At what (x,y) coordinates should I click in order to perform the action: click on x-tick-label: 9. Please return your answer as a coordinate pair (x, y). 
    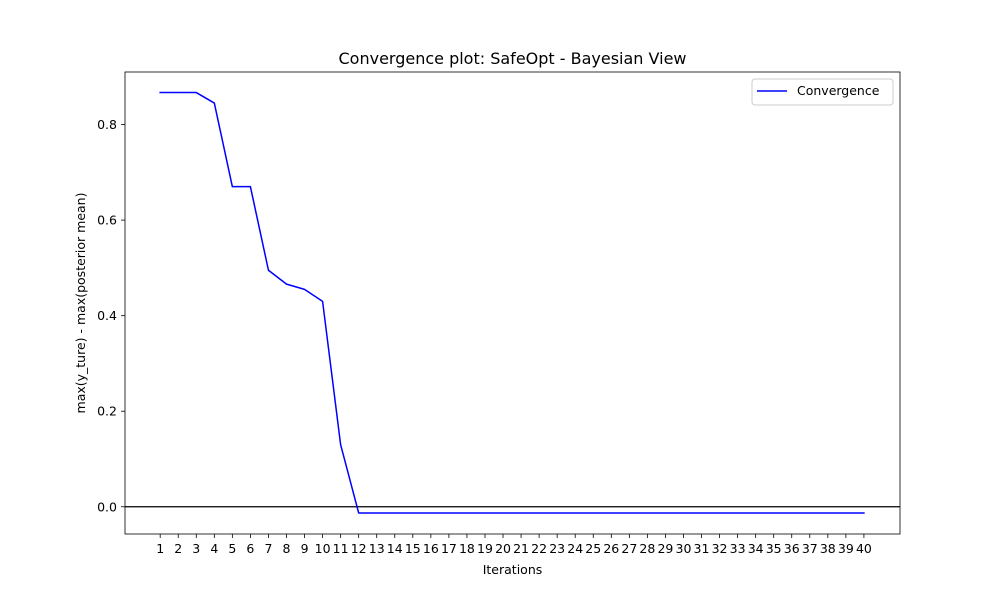
    Looking at the image, I should click on (305, 548).